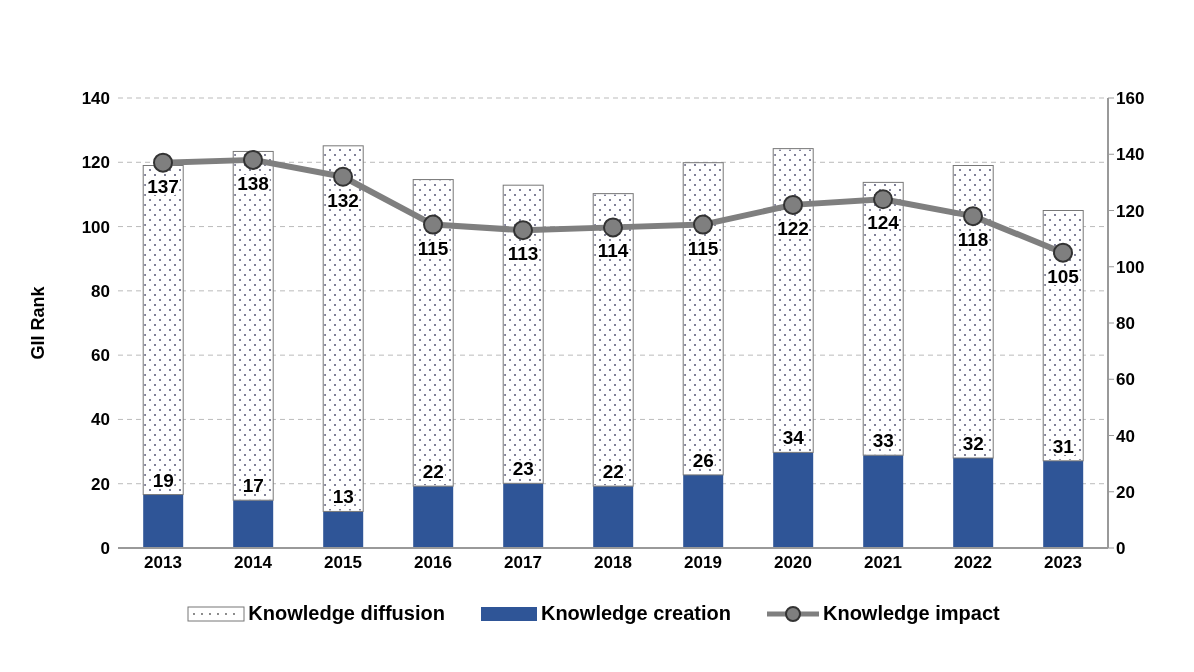 The width and height of the screenshot is (1194, 672). Describe the element at coordinates (1125, 324) in the screenshot. I see `y2-tick-label: 80` at that location.